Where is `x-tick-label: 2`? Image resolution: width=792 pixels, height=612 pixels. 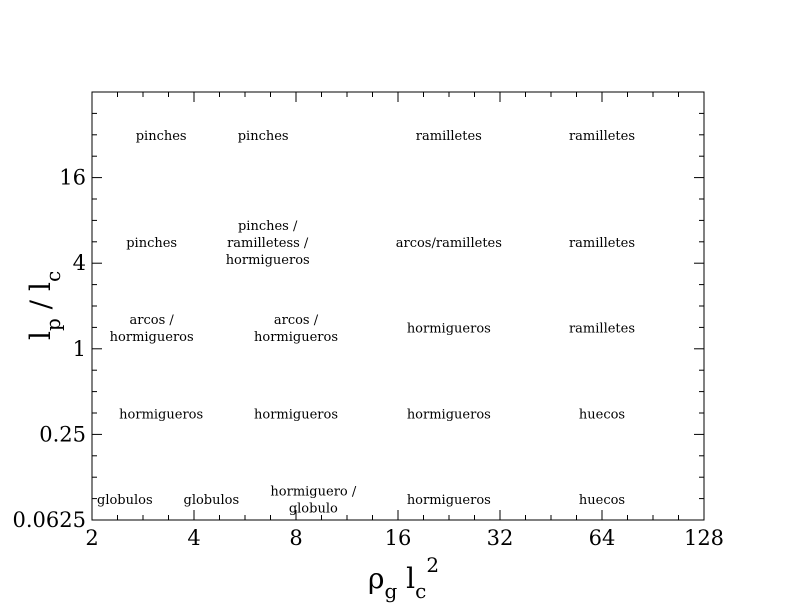
x-tick-label: 2 is located at coordinates (91, 538).